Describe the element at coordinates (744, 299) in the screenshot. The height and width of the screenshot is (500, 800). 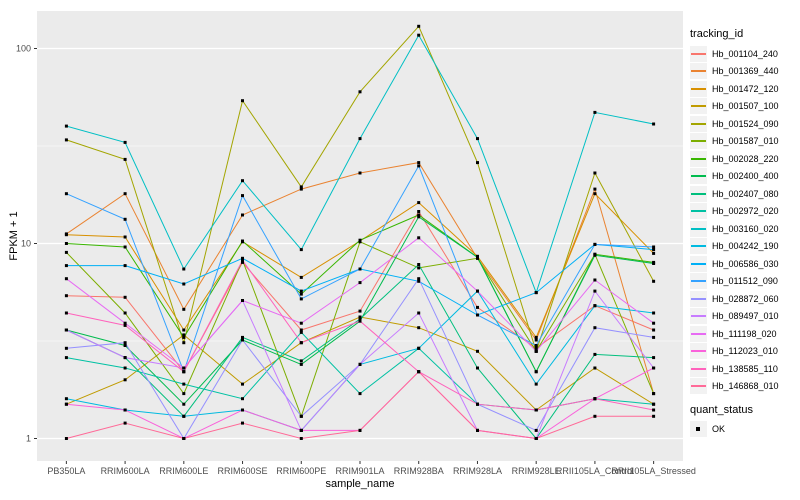
I see `legend-item: Hb_028872_060` at that location.